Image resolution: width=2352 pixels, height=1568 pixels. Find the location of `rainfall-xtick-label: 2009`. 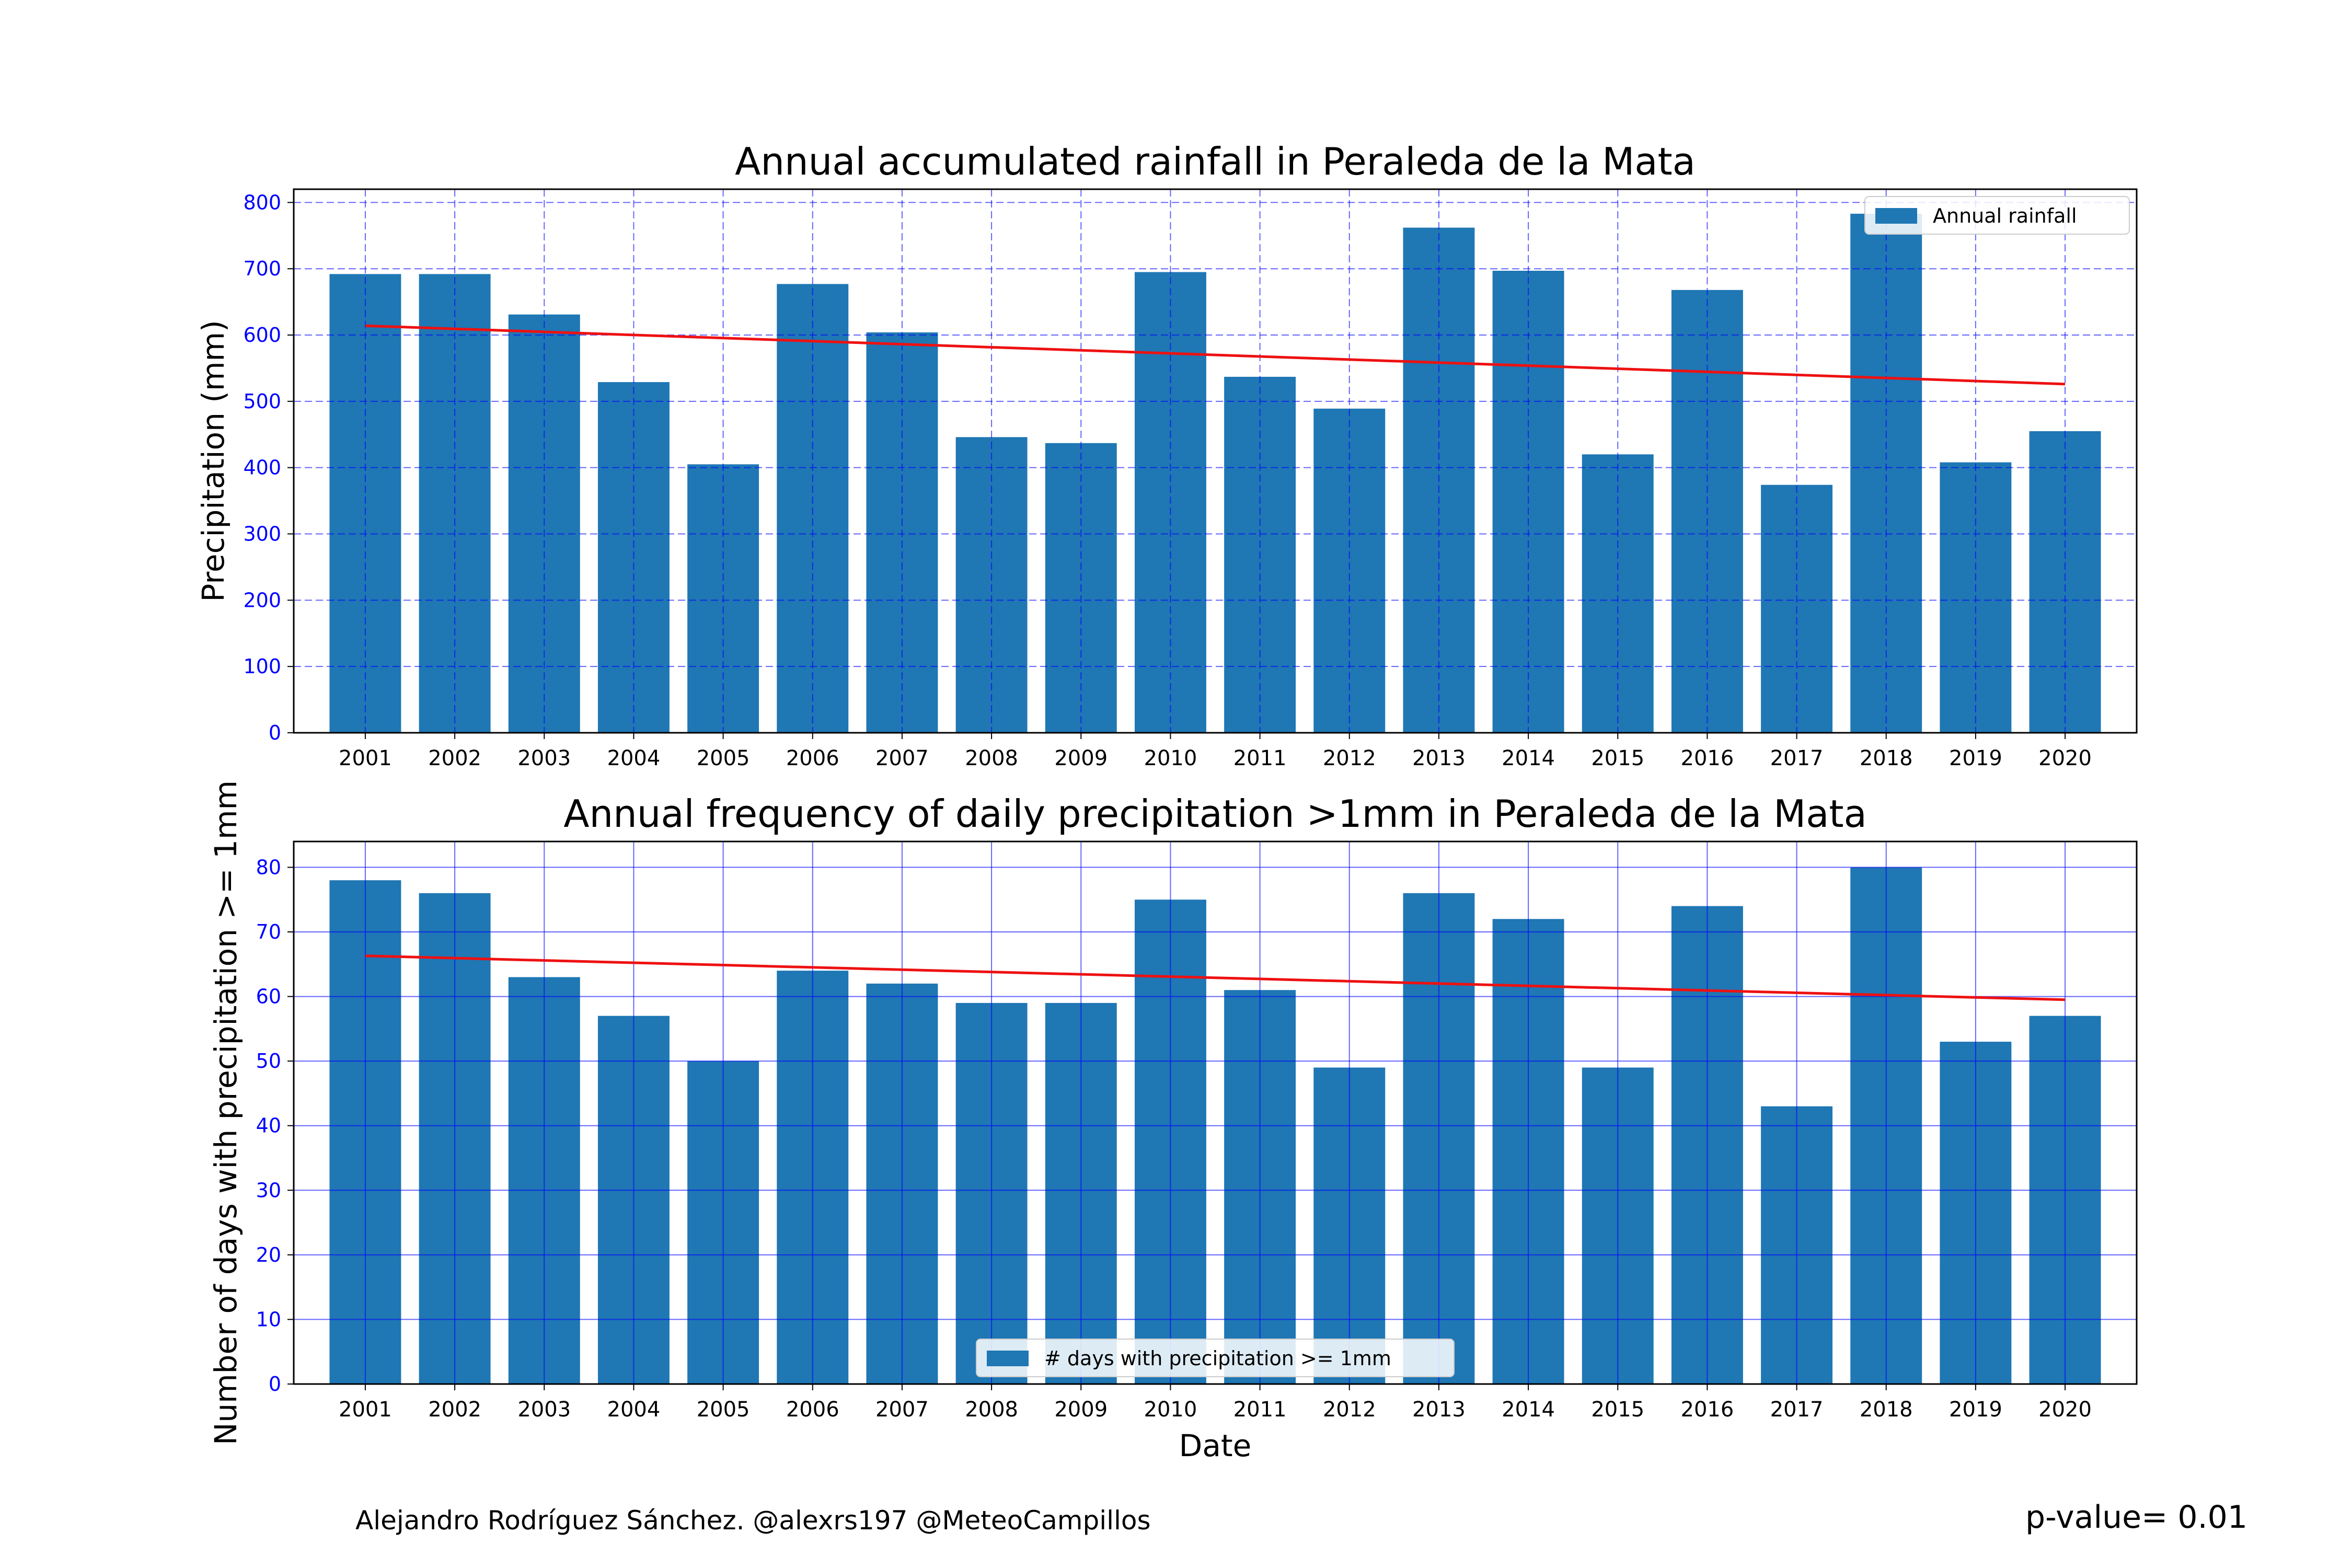

rainfall-xtick-label: 2009 is located at coordinates (1081, 758).